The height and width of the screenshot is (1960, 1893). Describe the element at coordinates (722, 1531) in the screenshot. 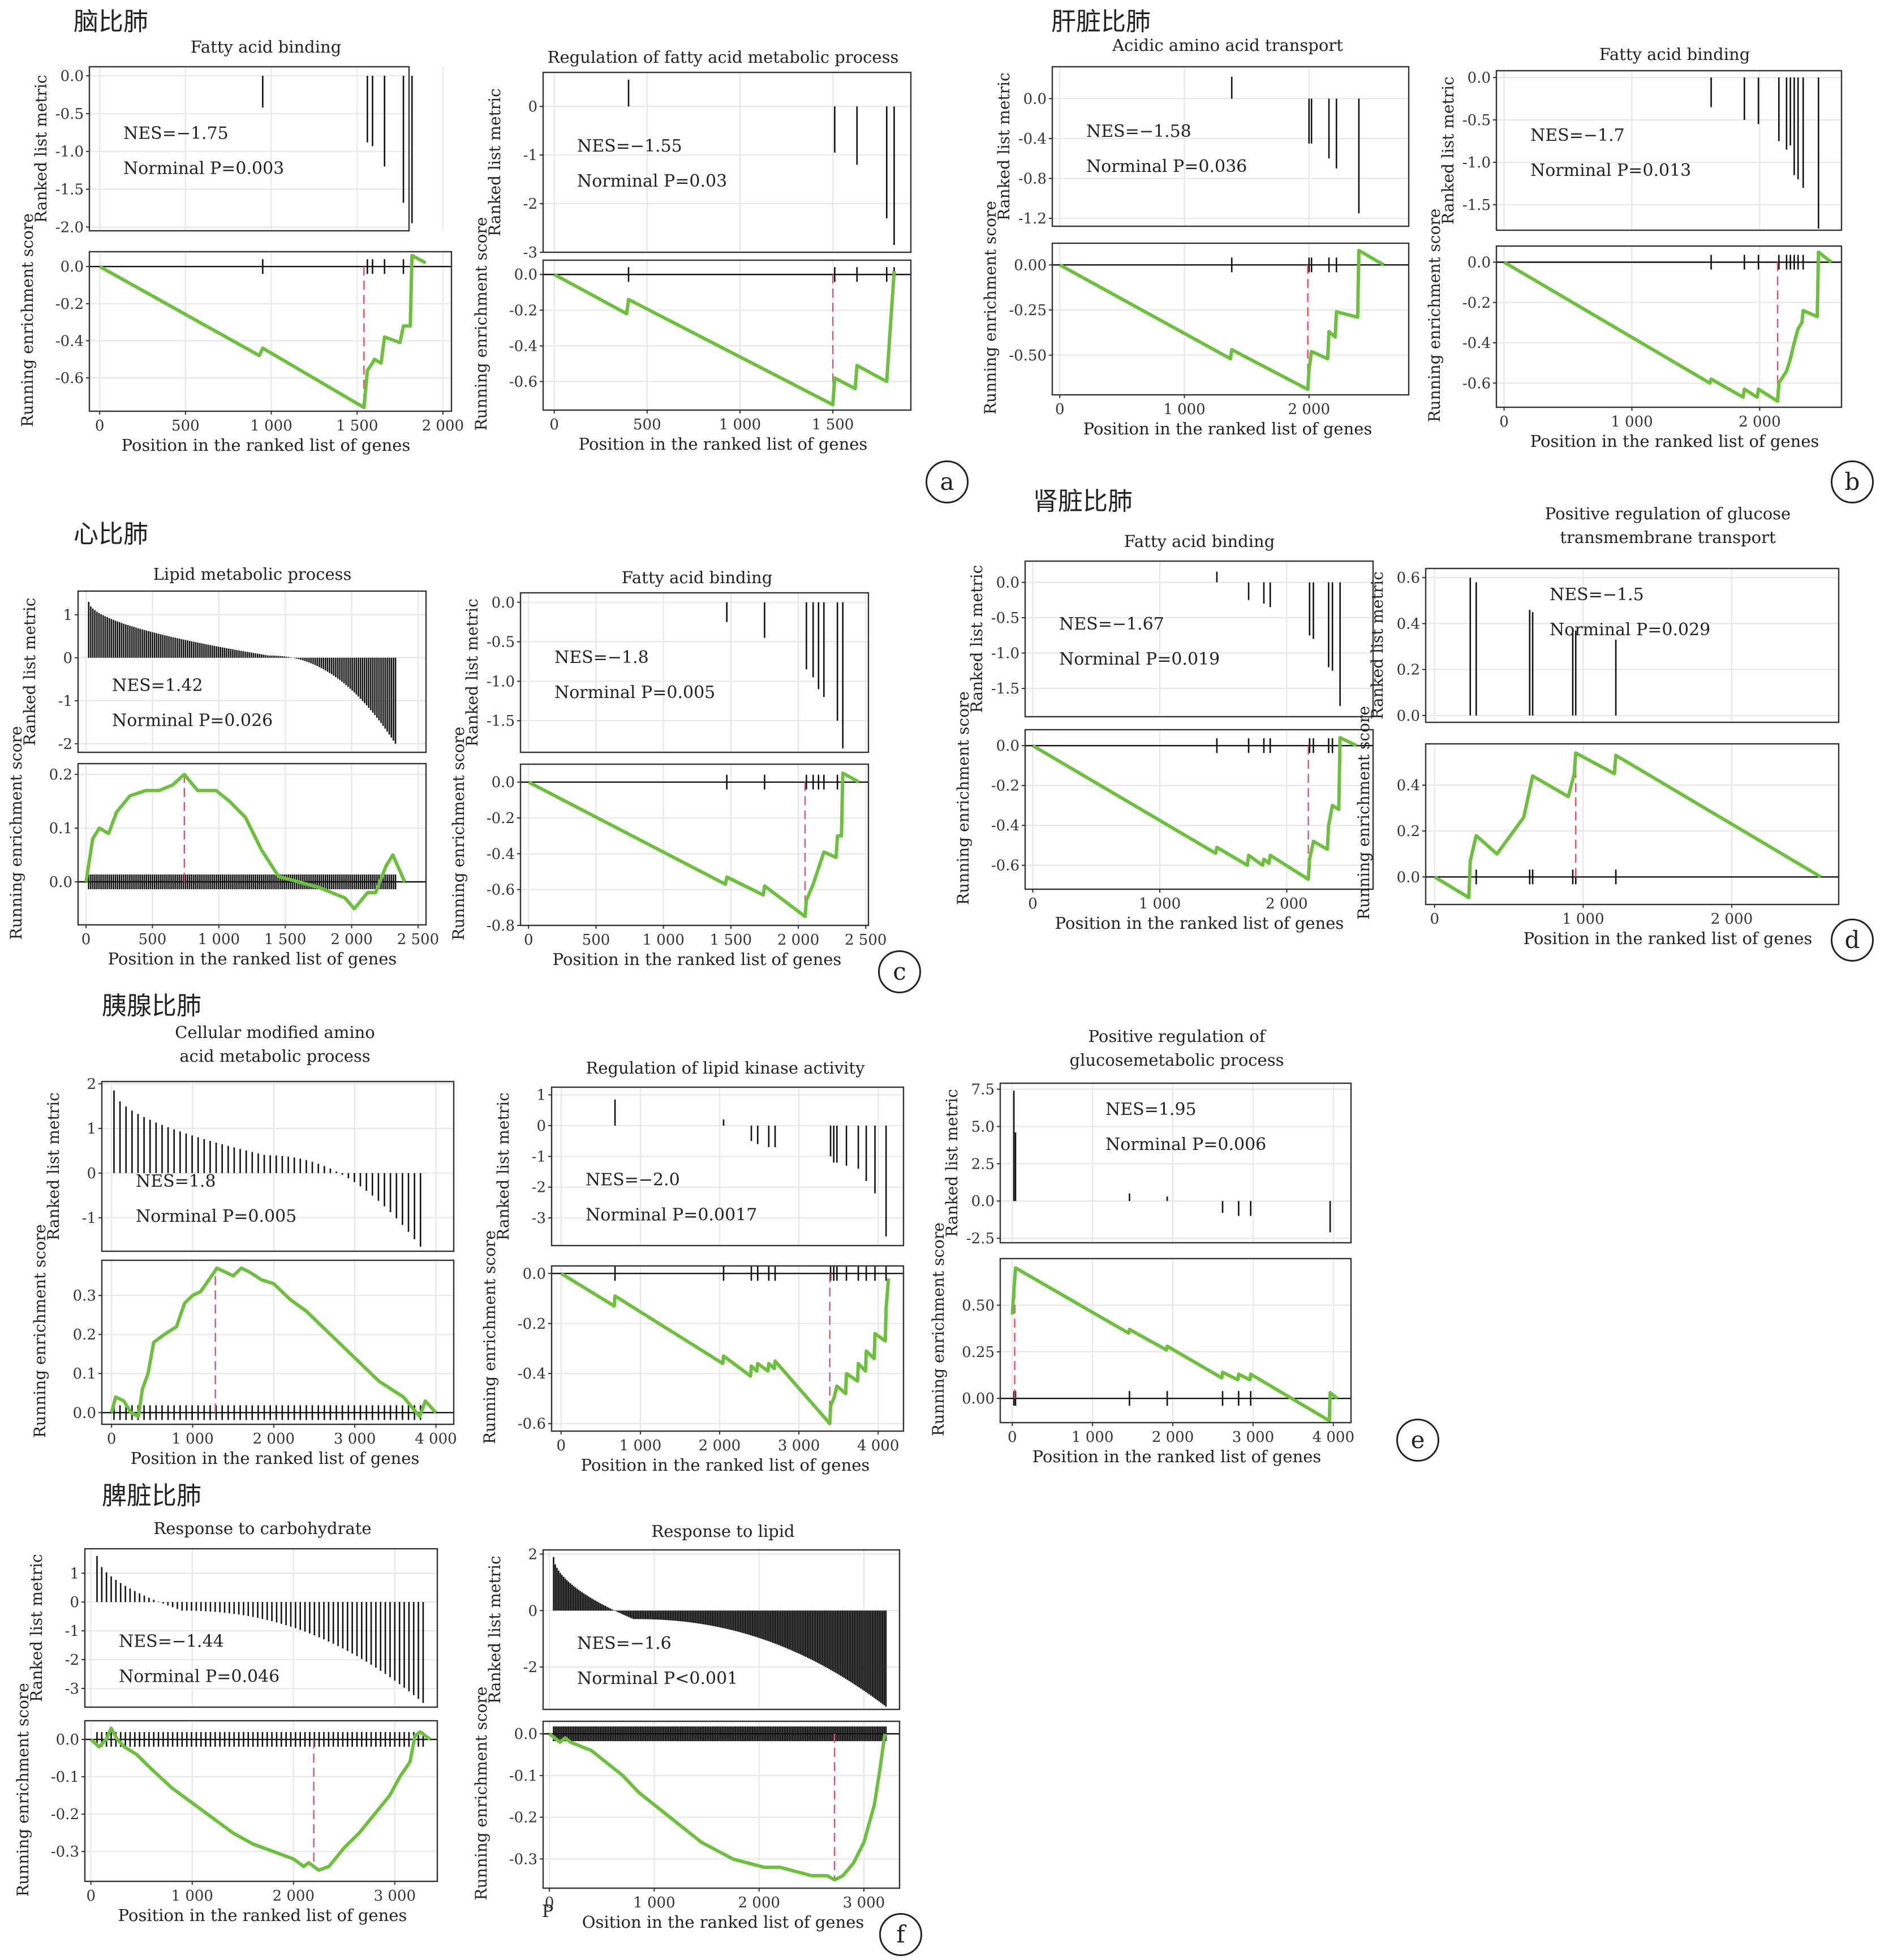

I see `chart-title: Response to lipid` at that location.